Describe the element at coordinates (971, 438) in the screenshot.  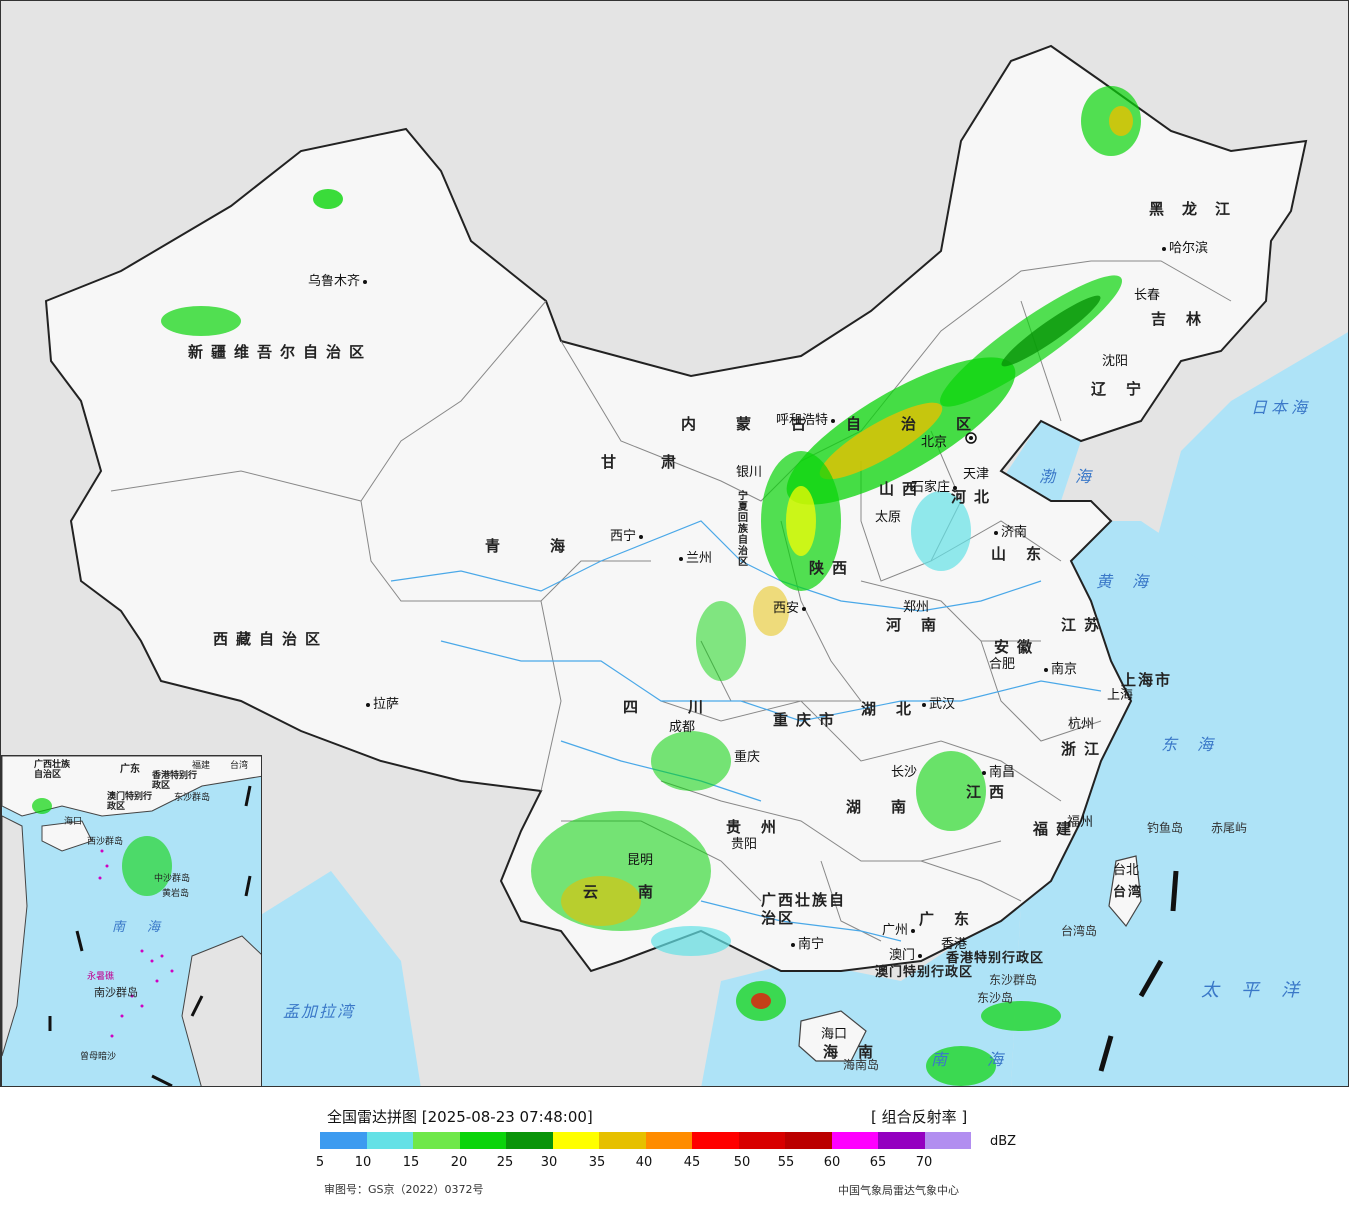
I see `capital-marker` at that location.